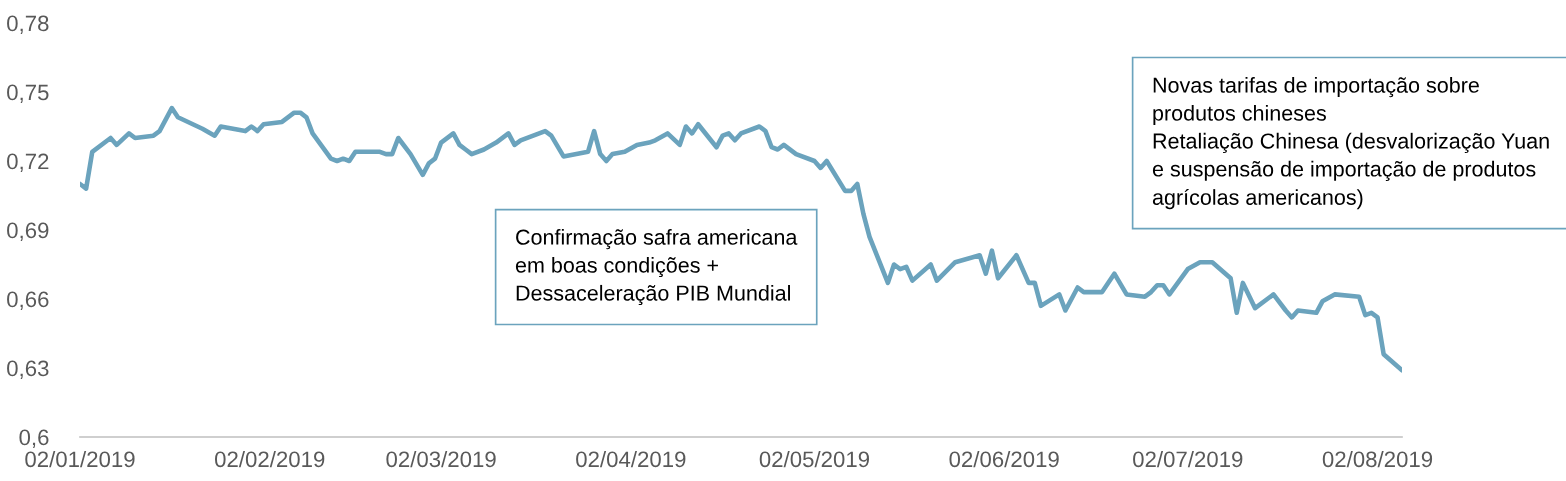 The width and height of the screenshot is (1566, 481). I want to click on y-tick-label: 0,78, so click(28, 24).